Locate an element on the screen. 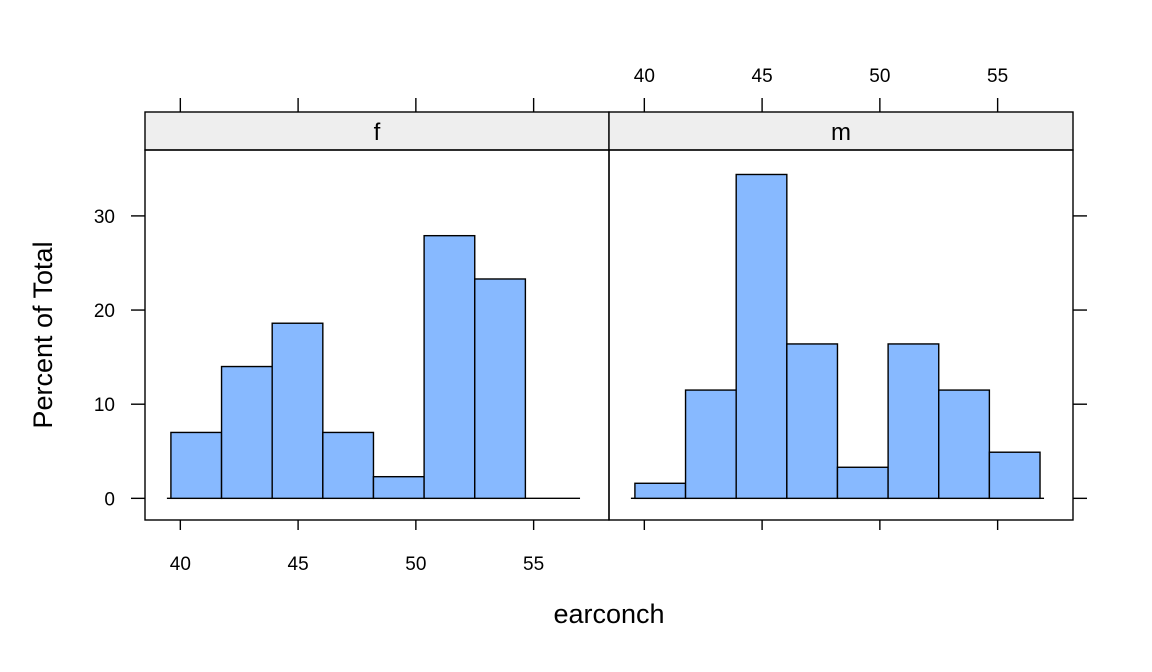  y-tick-label-20: 20 is located at coordinates (104, 311).